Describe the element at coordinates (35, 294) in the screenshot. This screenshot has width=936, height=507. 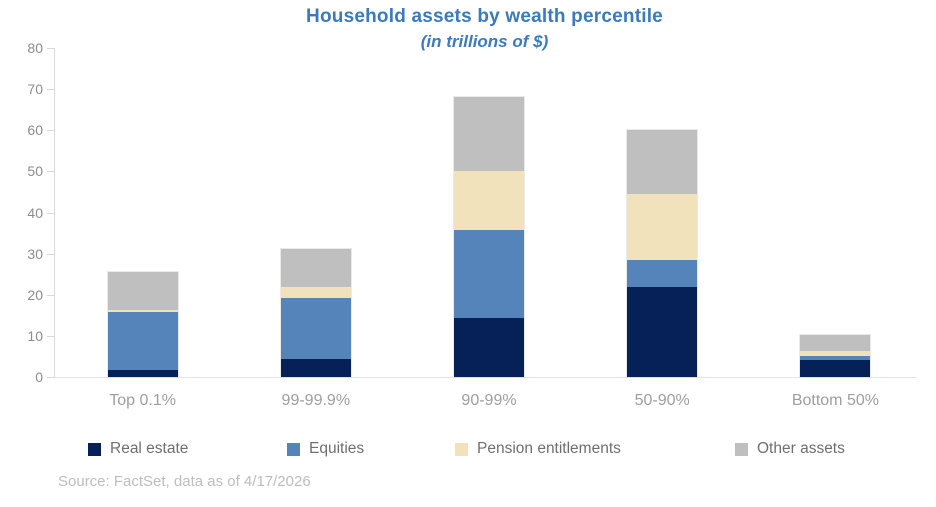
I see `y-tick-label: 20` at that location.